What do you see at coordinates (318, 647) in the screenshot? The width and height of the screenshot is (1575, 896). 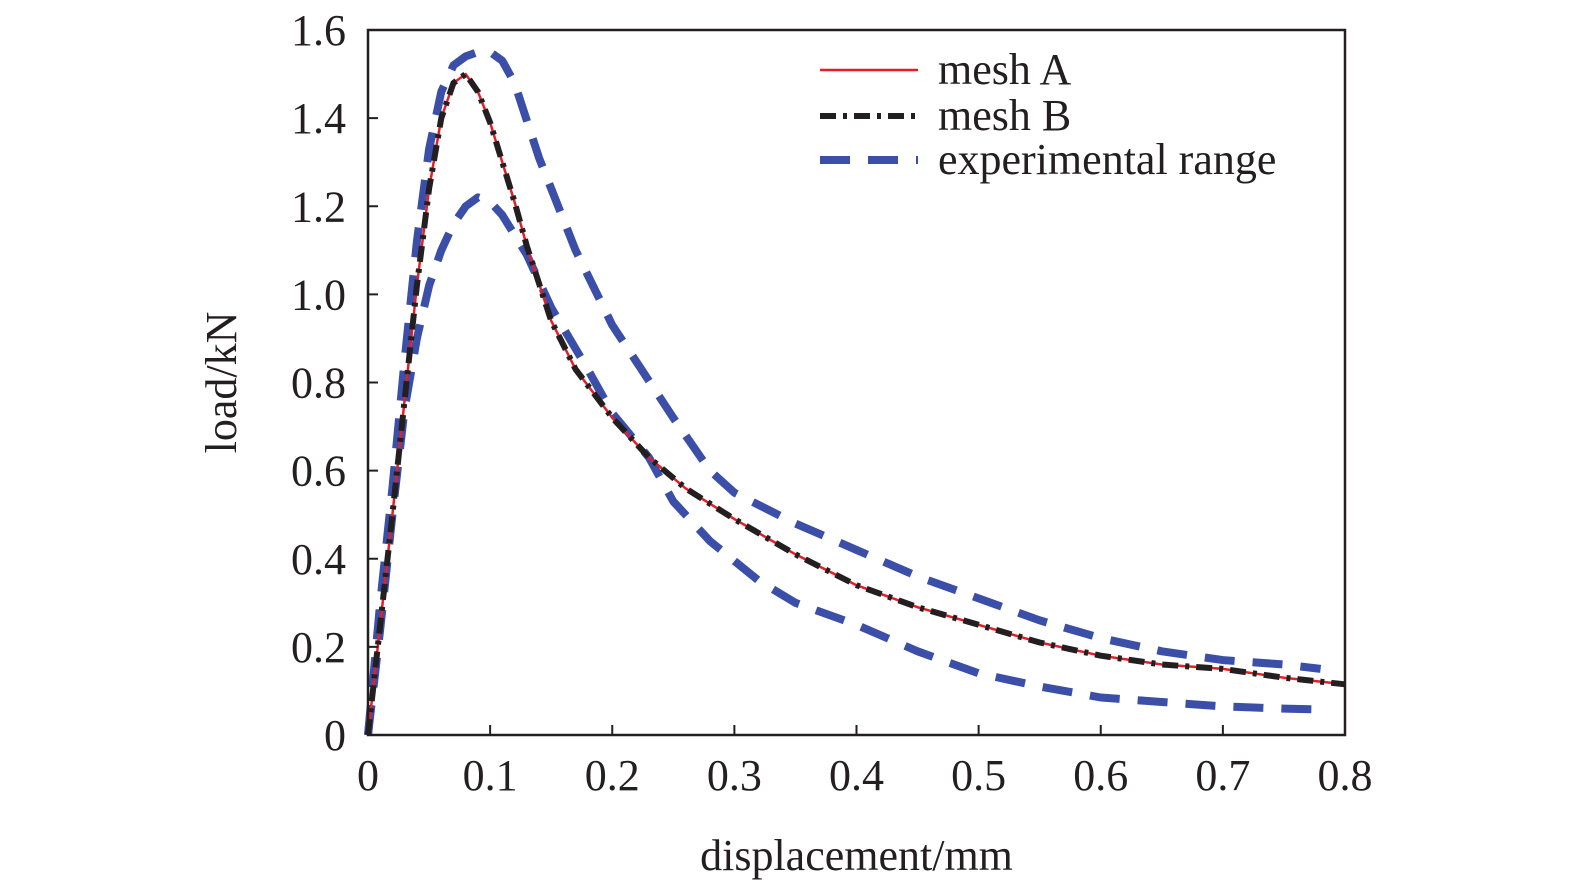 I see `y-tick-label: 0.2` at bounding box center [318, 647].